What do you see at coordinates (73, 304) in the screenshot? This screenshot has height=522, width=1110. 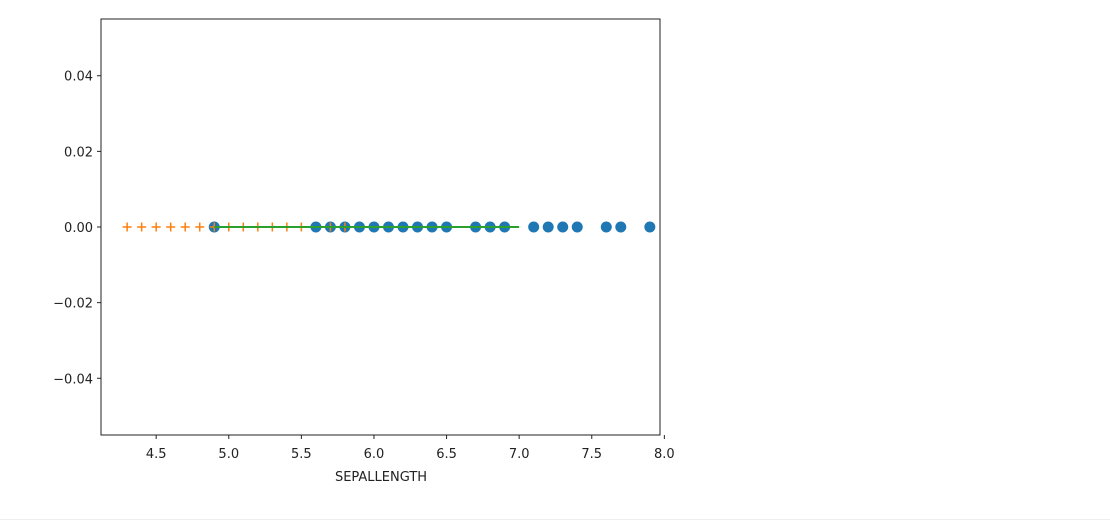 I see `y-tick-label: −0.02` at bounding box center [73, 304].